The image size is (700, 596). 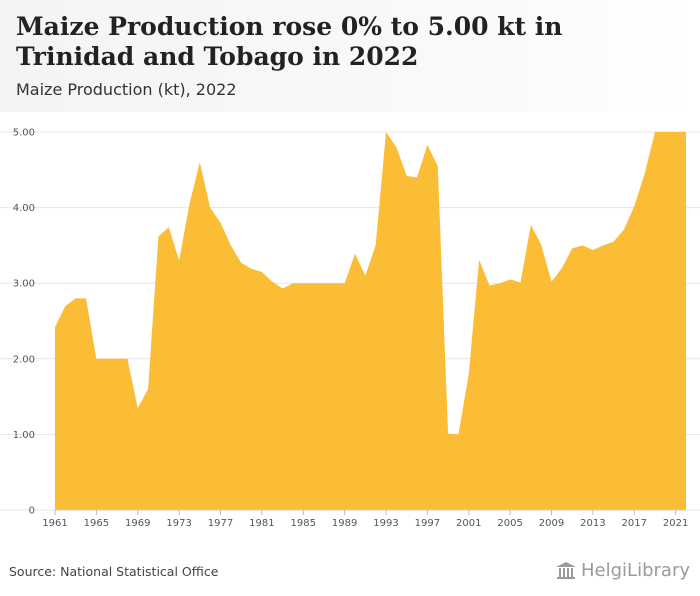 What do you see at coordinates (24, 435) in the screenshot?
I see `y-tick-label: 1.00` at bounding box center [24, 435].